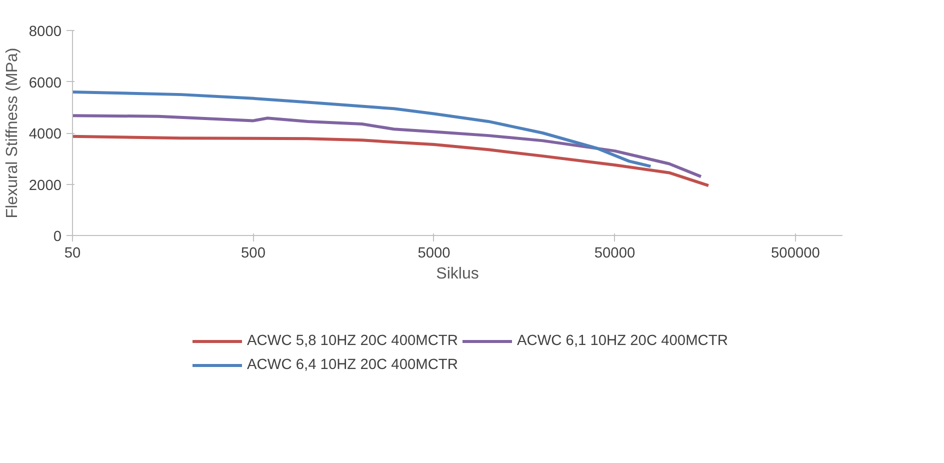  I want to click on legend-label: ACWC 5,8 10HZ 20C 400MCTR, so click(352, 341).